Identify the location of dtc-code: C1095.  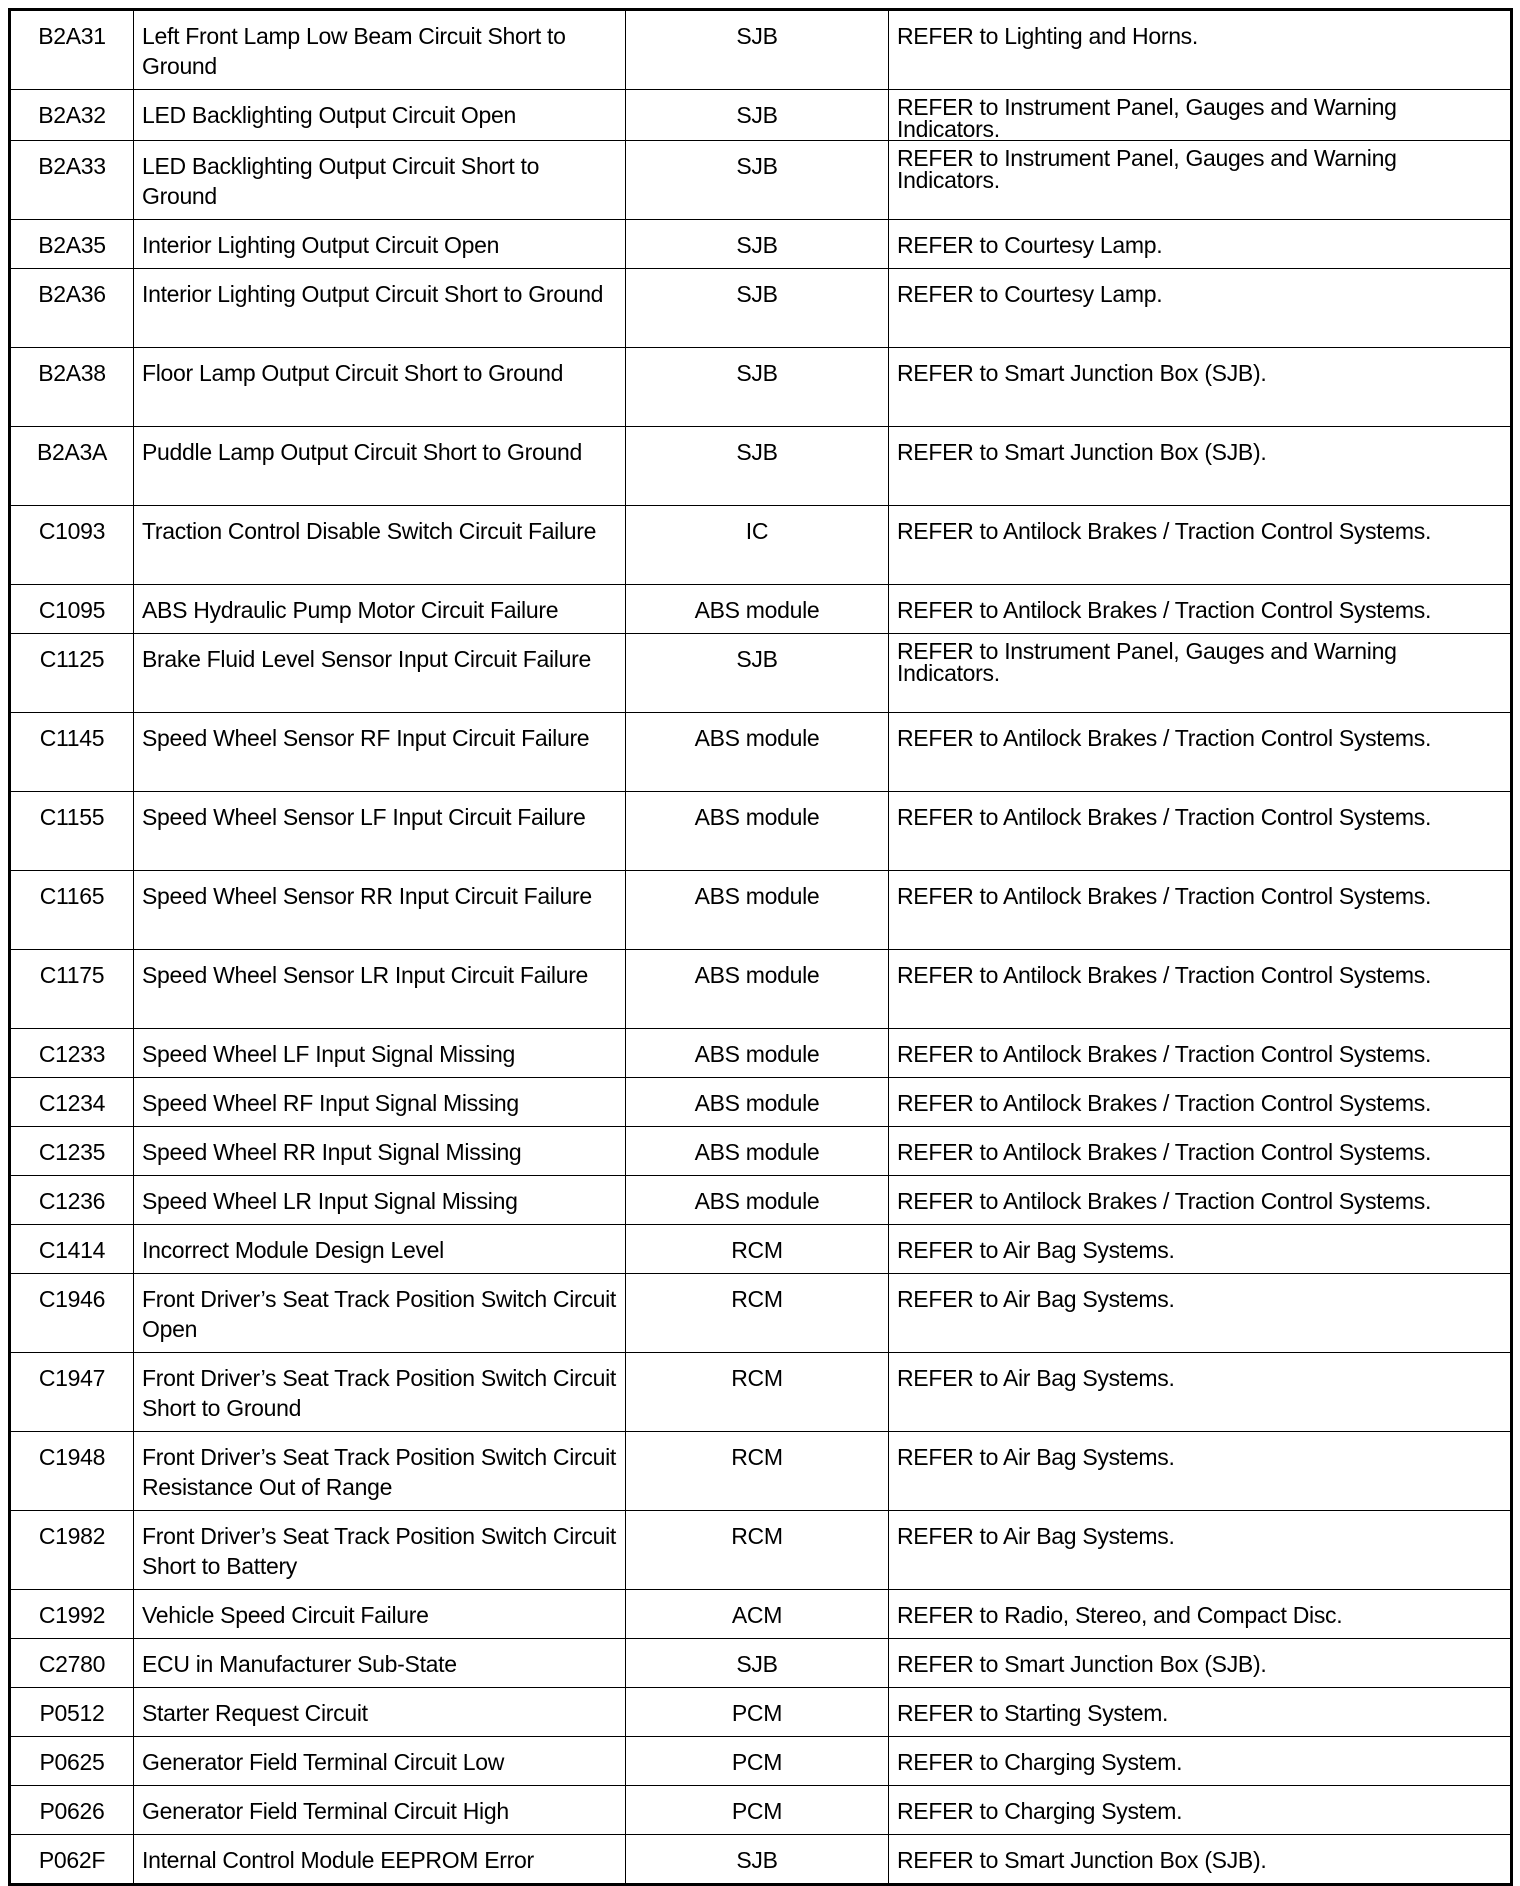
(71, 609).